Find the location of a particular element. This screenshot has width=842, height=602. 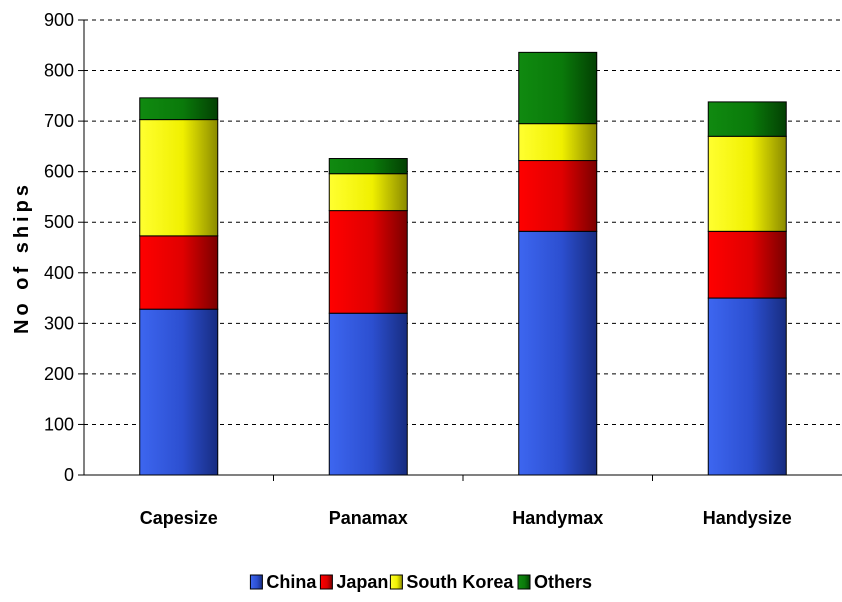

x-category-label: Capesize is located at coordinates (179, 518).